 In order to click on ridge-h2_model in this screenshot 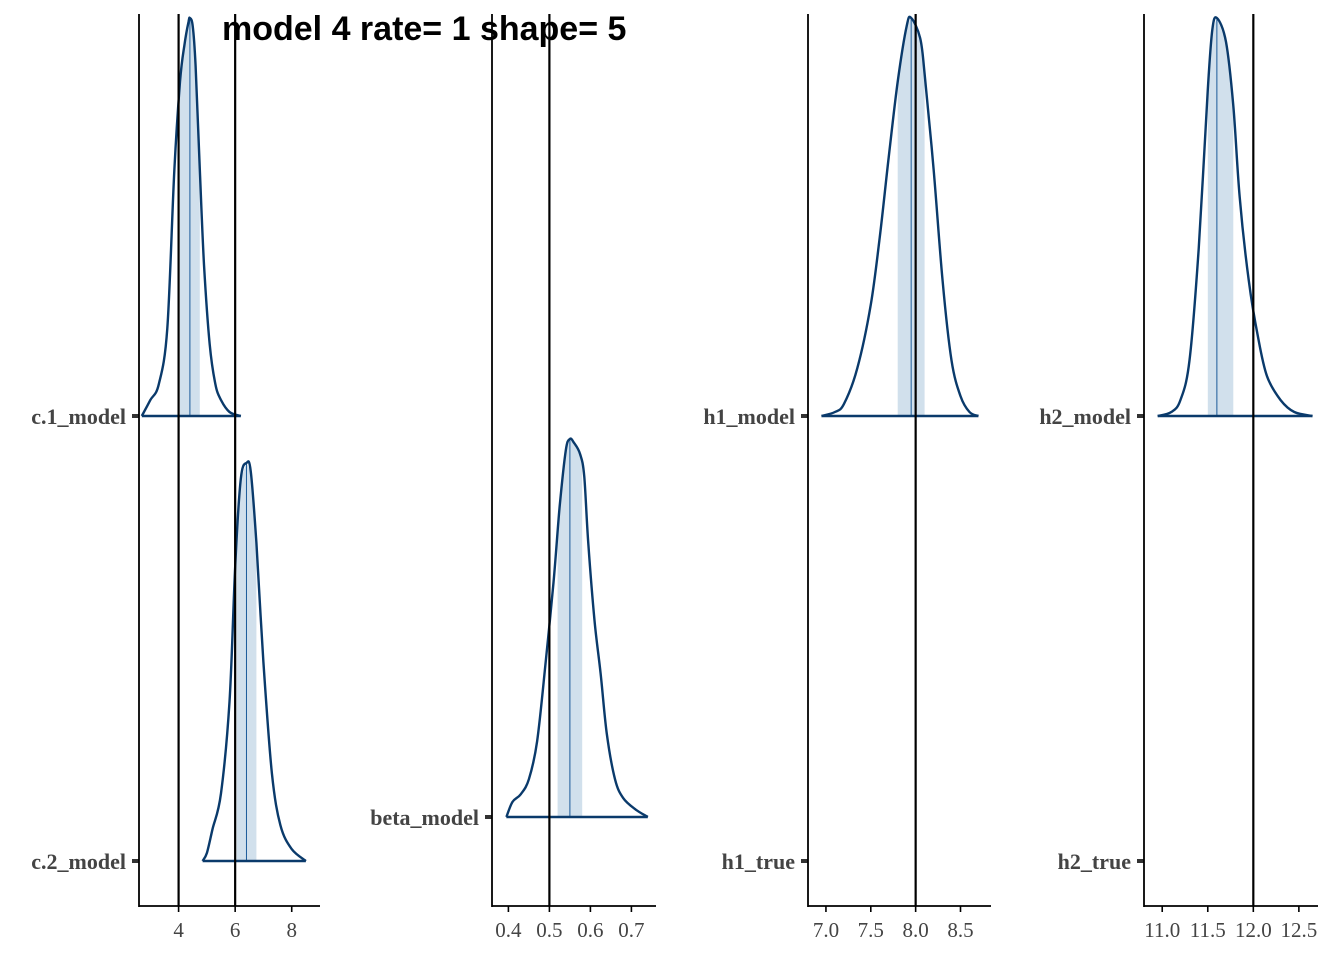, I will do `click(1235, 217)`.